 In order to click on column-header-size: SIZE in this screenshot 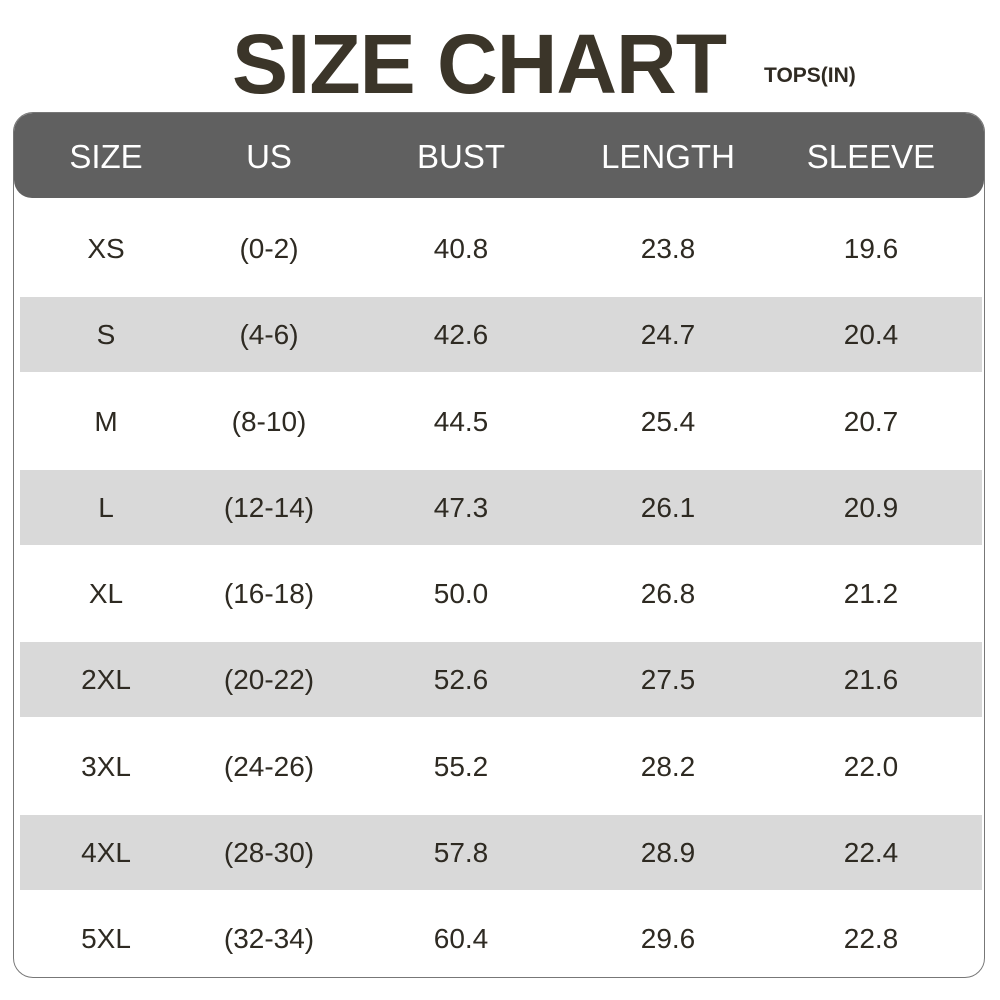, I will do `click(106, 156)`.